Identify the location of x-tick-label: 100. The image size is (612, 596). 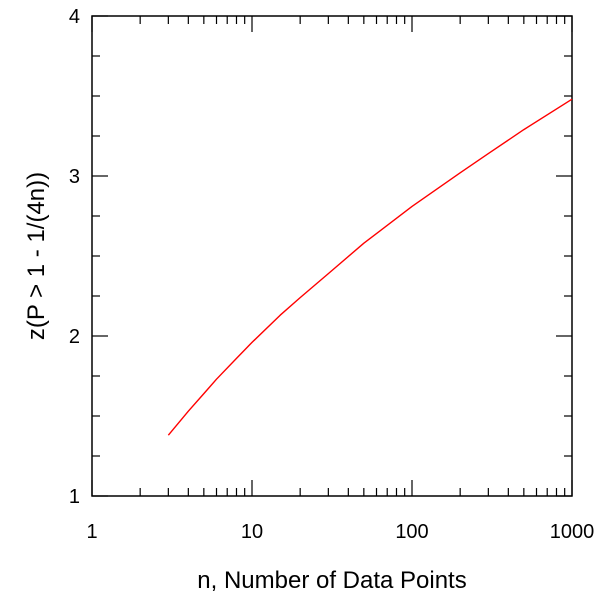
(411, 532).